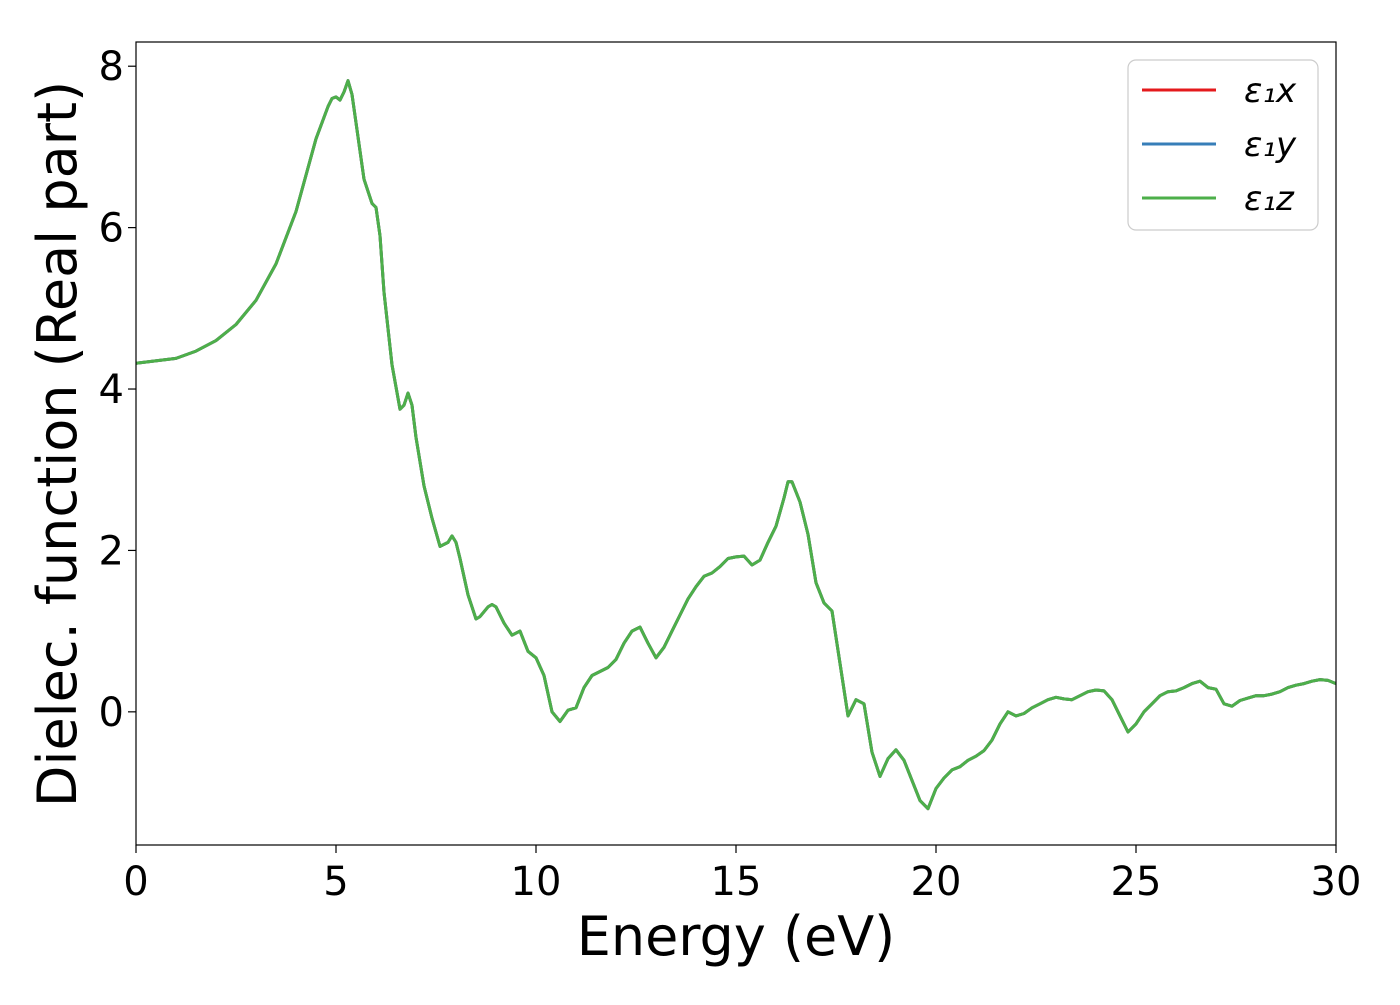 Image resolution: width=1400 pixels, height=1005 pixels. I want to click on legend-label-2: ε₁y, so click(1270, 145).